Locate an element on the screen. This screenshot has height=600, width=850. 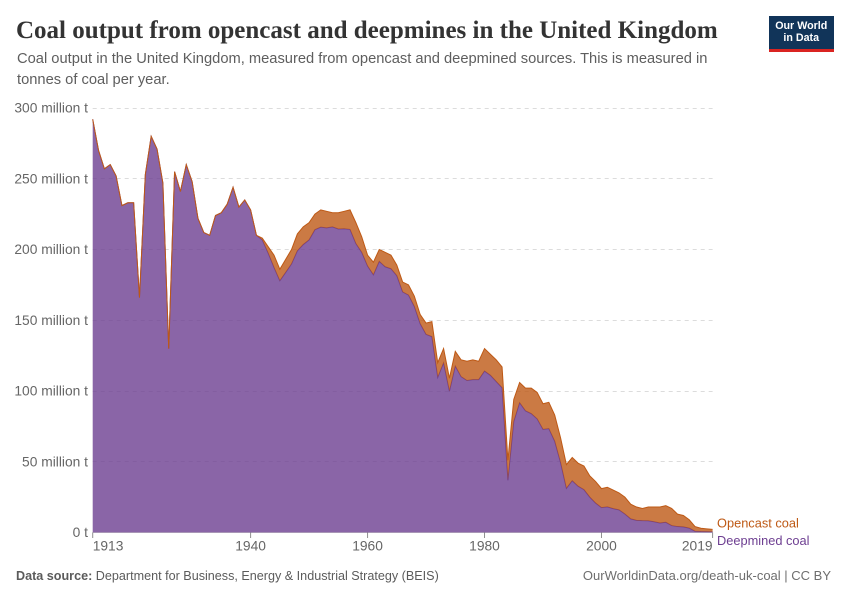
svg-text: 1913 is located at coordinates (108, 546).